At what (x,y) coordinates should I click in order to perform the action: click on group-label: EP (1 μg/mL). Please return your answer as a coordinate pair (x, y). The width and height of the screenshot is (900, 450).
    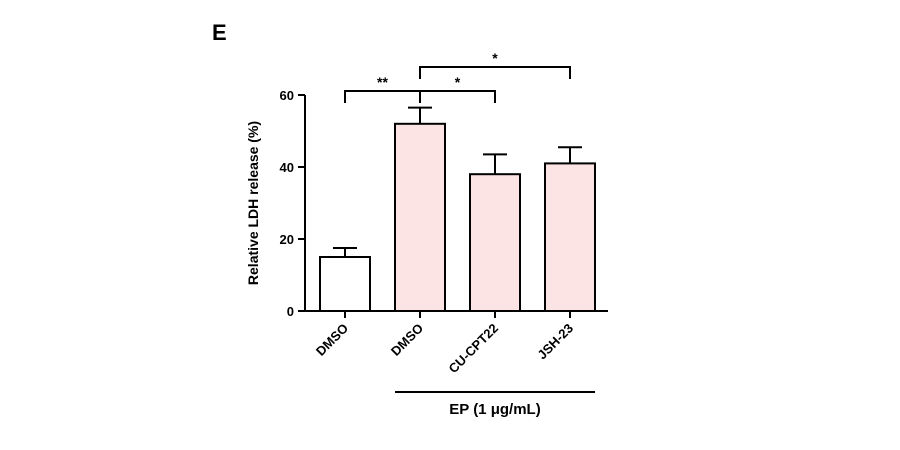
    Looking at the image, I should click on (494, 409).